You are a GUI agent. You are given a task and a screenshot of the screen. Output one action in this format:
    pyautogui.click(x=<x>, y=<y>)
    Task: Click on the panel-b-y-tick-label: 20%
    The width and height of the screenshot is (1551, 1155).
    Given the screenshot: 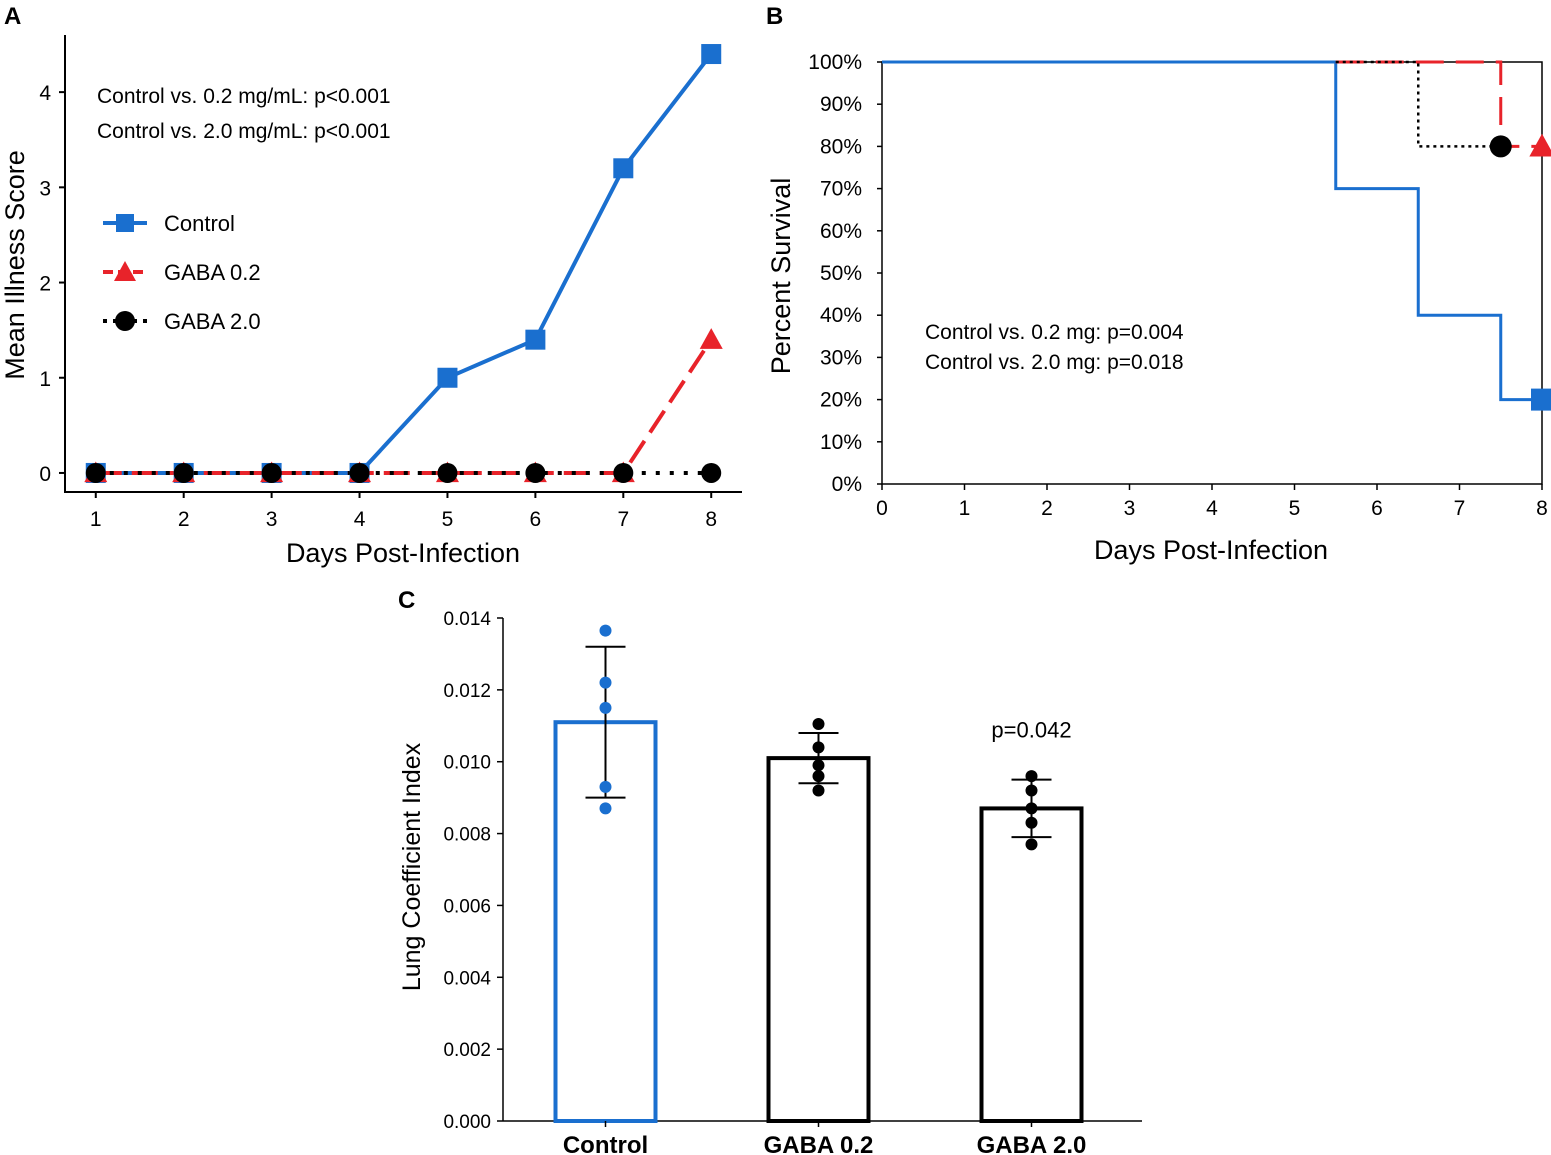 What is the action you would take?
    pyautogui.click(x=841, y=400)
    